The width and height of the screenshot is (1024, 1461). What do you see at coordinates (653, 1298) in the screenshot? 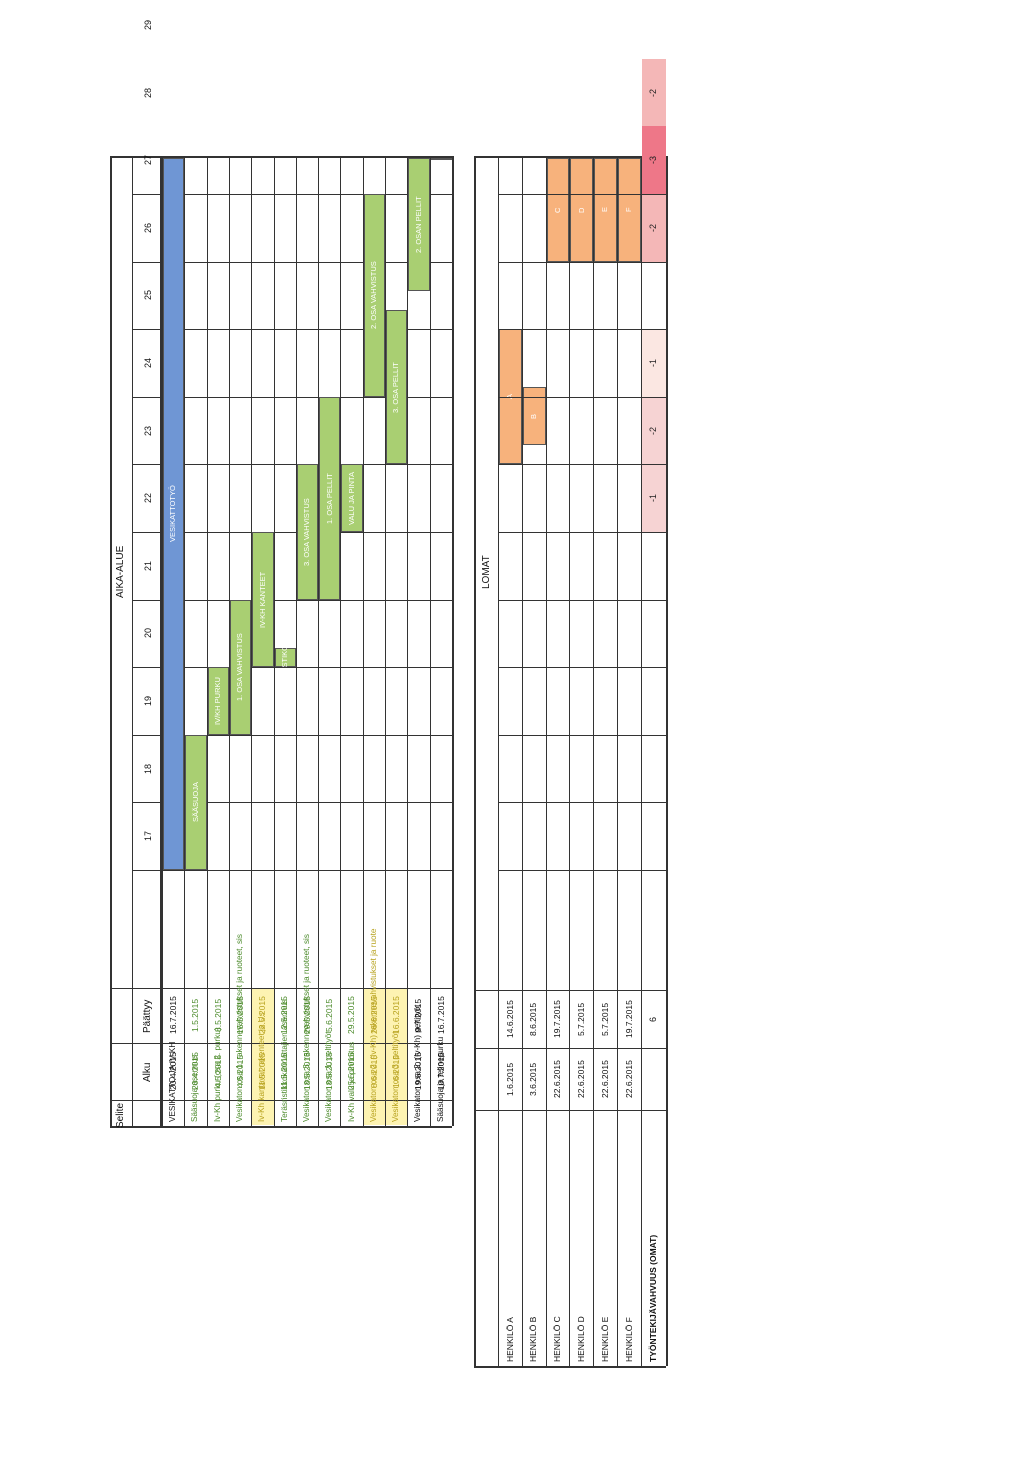
I see `staffing-label: TYÖNTEKIJÄVAHVUUS (OMAT)` at bounding box center [653, 1298].